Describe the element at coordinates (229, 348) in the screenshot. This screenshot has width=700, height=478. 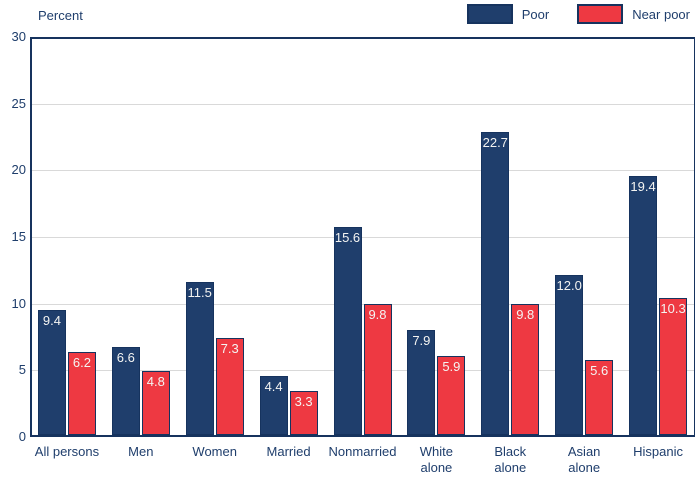
I see `bar-value-label: 7.3` at that location.